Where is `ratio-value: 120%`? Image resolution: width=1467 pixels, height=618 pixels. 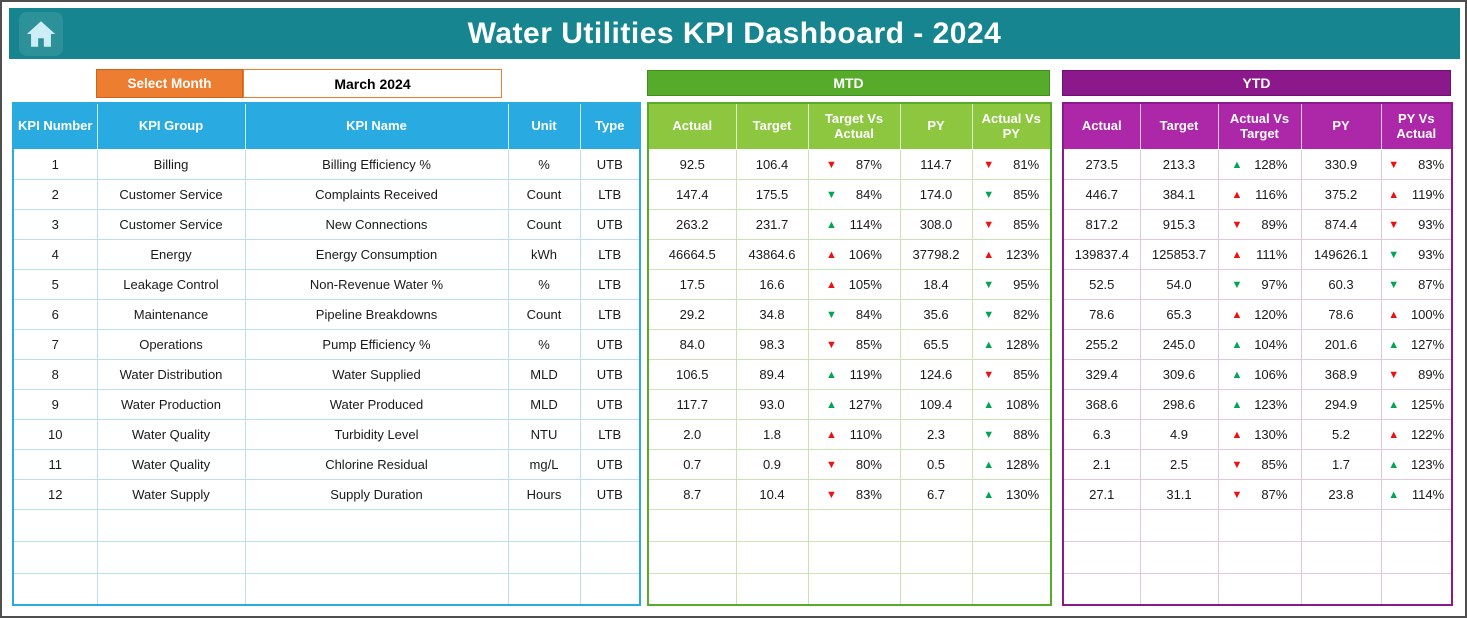 ratio-value: 120% is located at coordinates (1271, 315).